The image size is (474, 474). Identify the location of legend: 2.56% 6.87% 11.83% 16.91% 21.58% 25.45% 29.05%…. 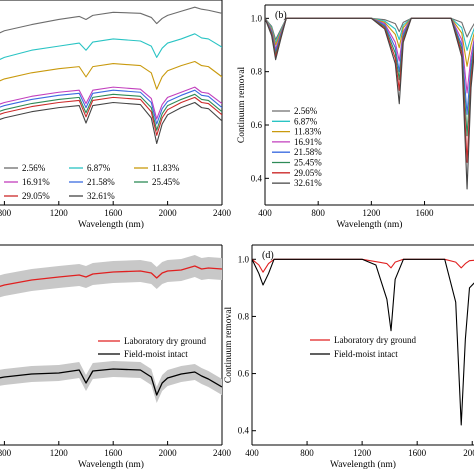
(92, 182).